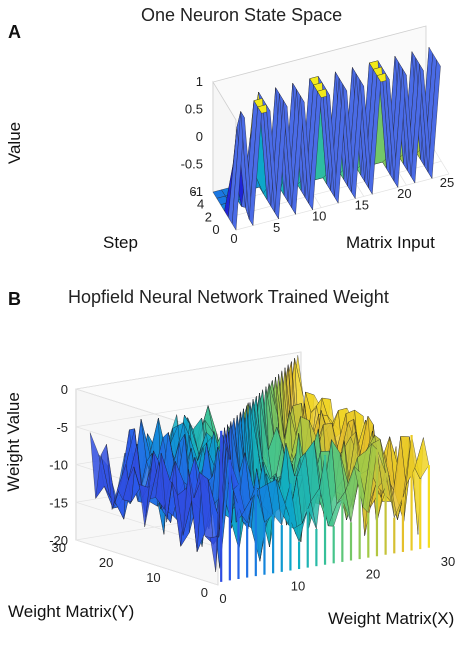 The width and height of the screenshot is (474, 645). What do you see at coordinates (14, 32) in the screenshot?
I see `panel-label-a: A` at bounding box center [14, 32].